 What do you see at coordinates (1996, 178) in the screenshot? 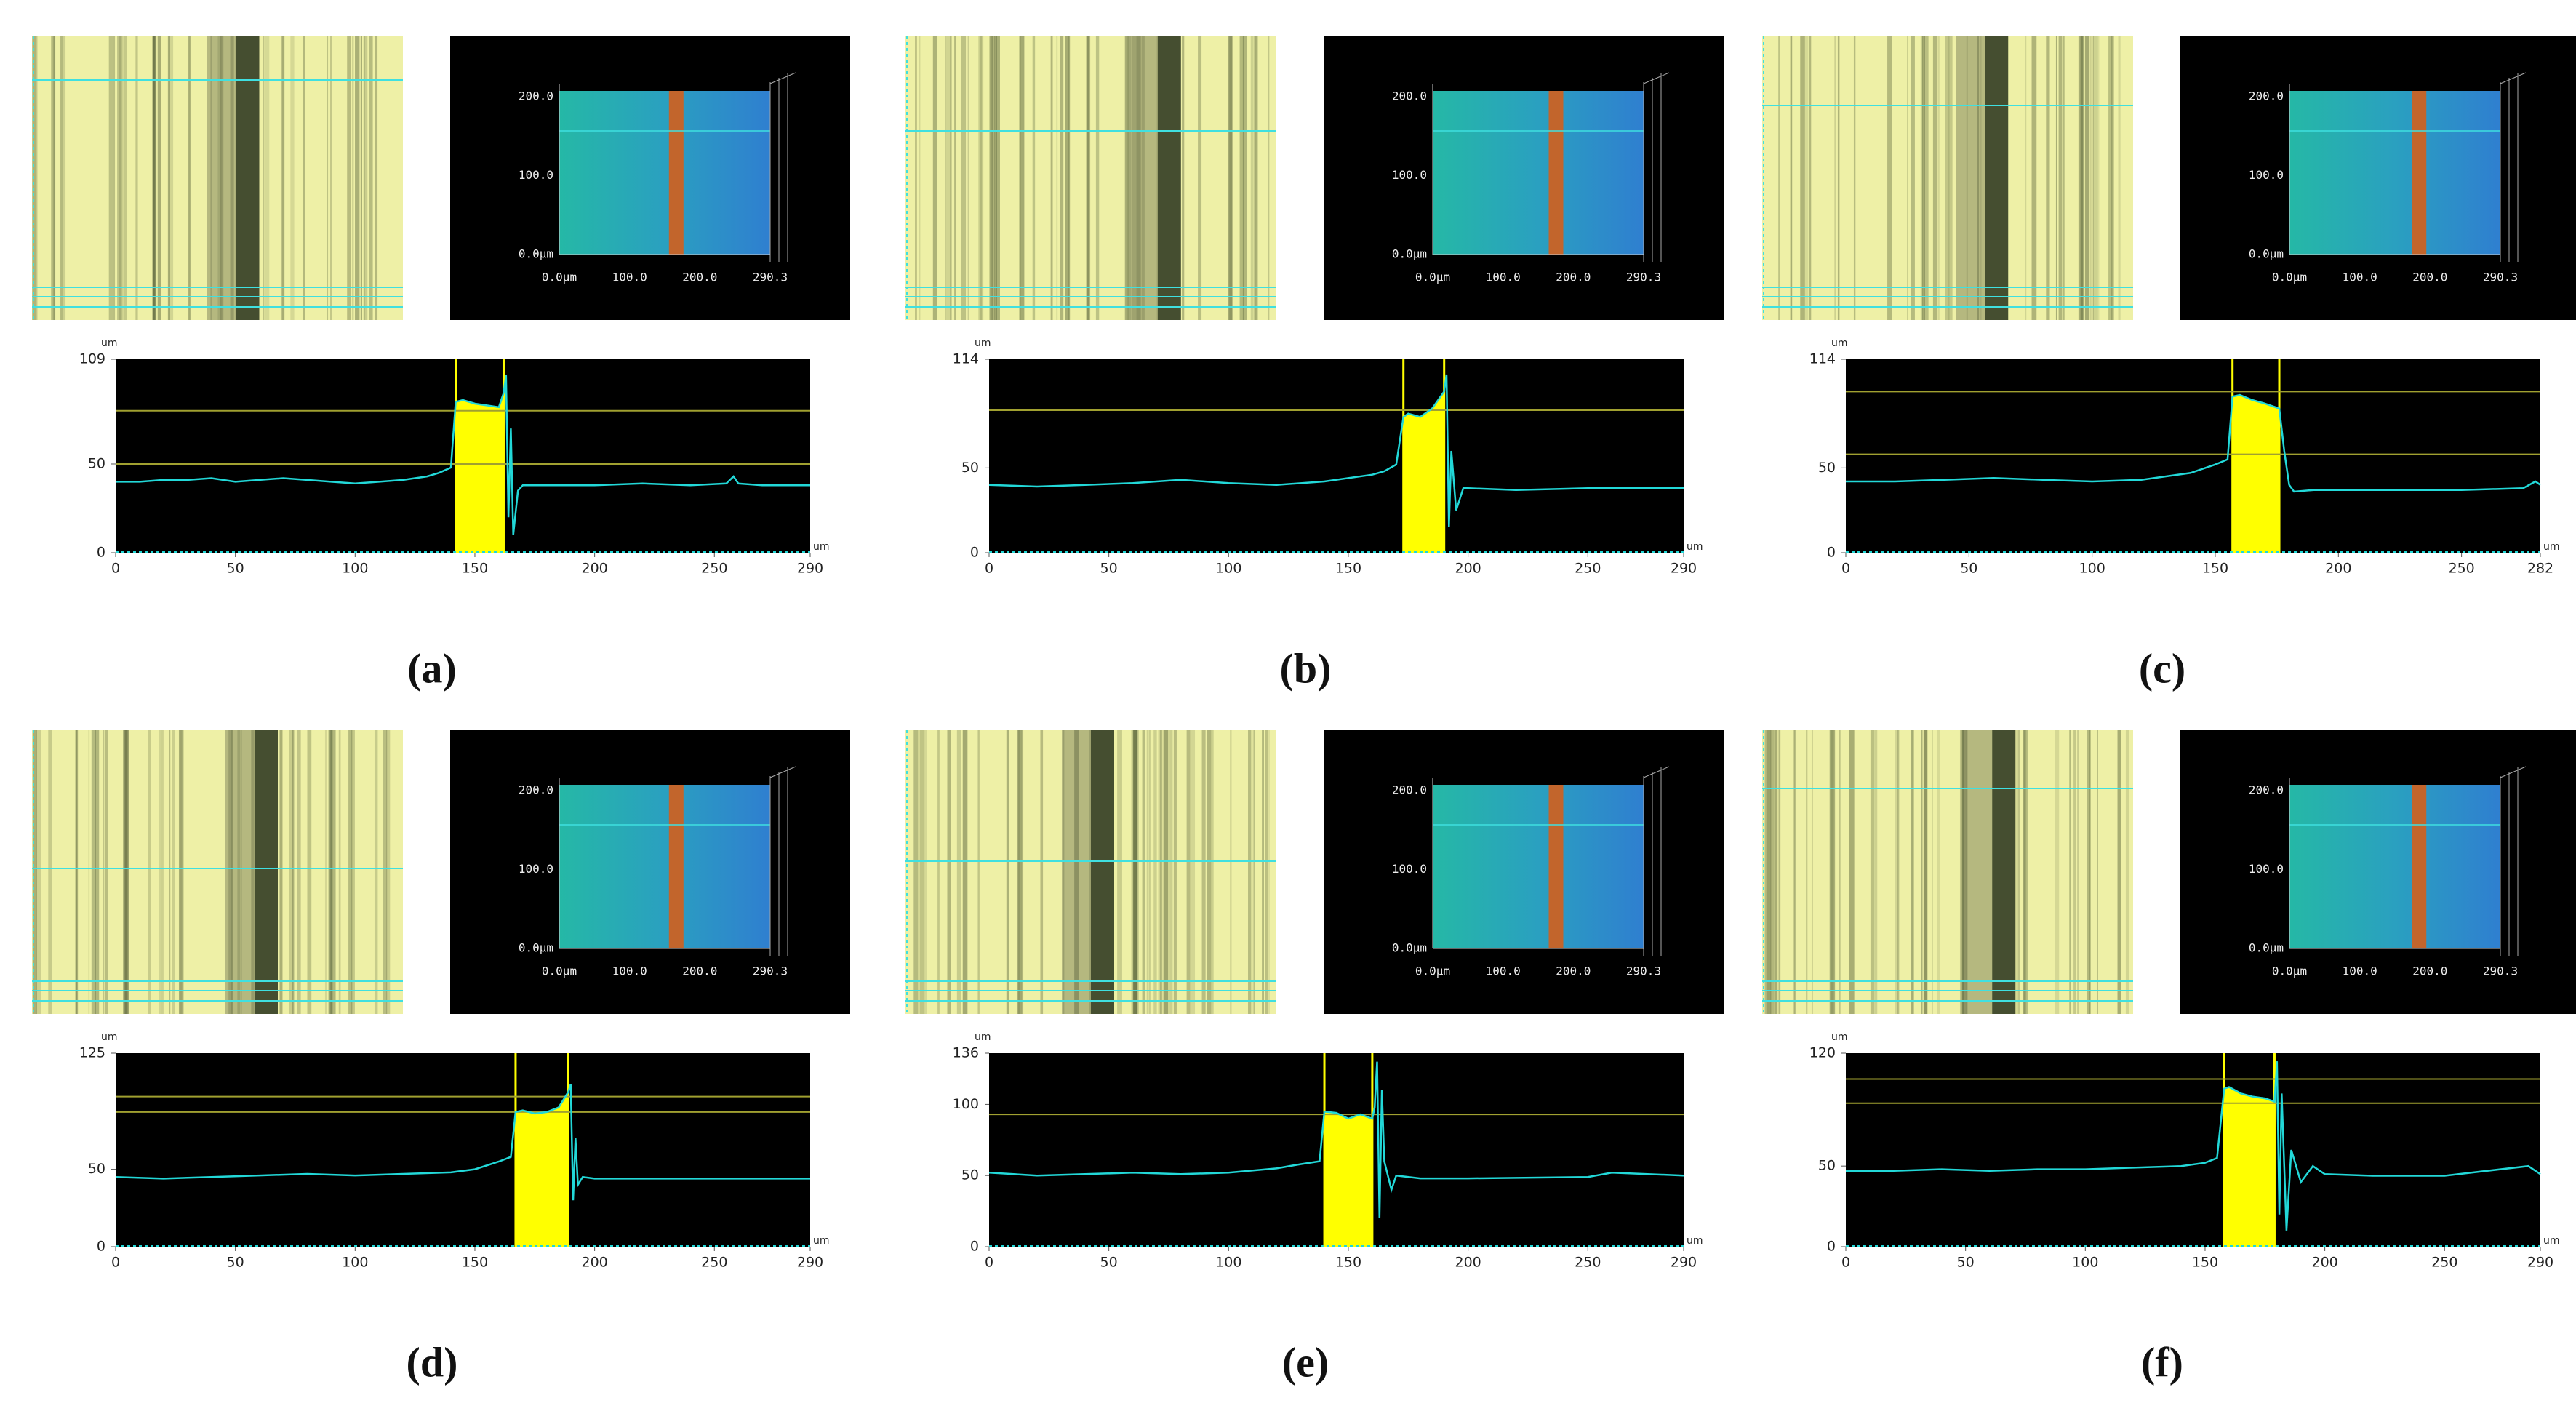
I see `groove` at bounding box center [1996, 178].